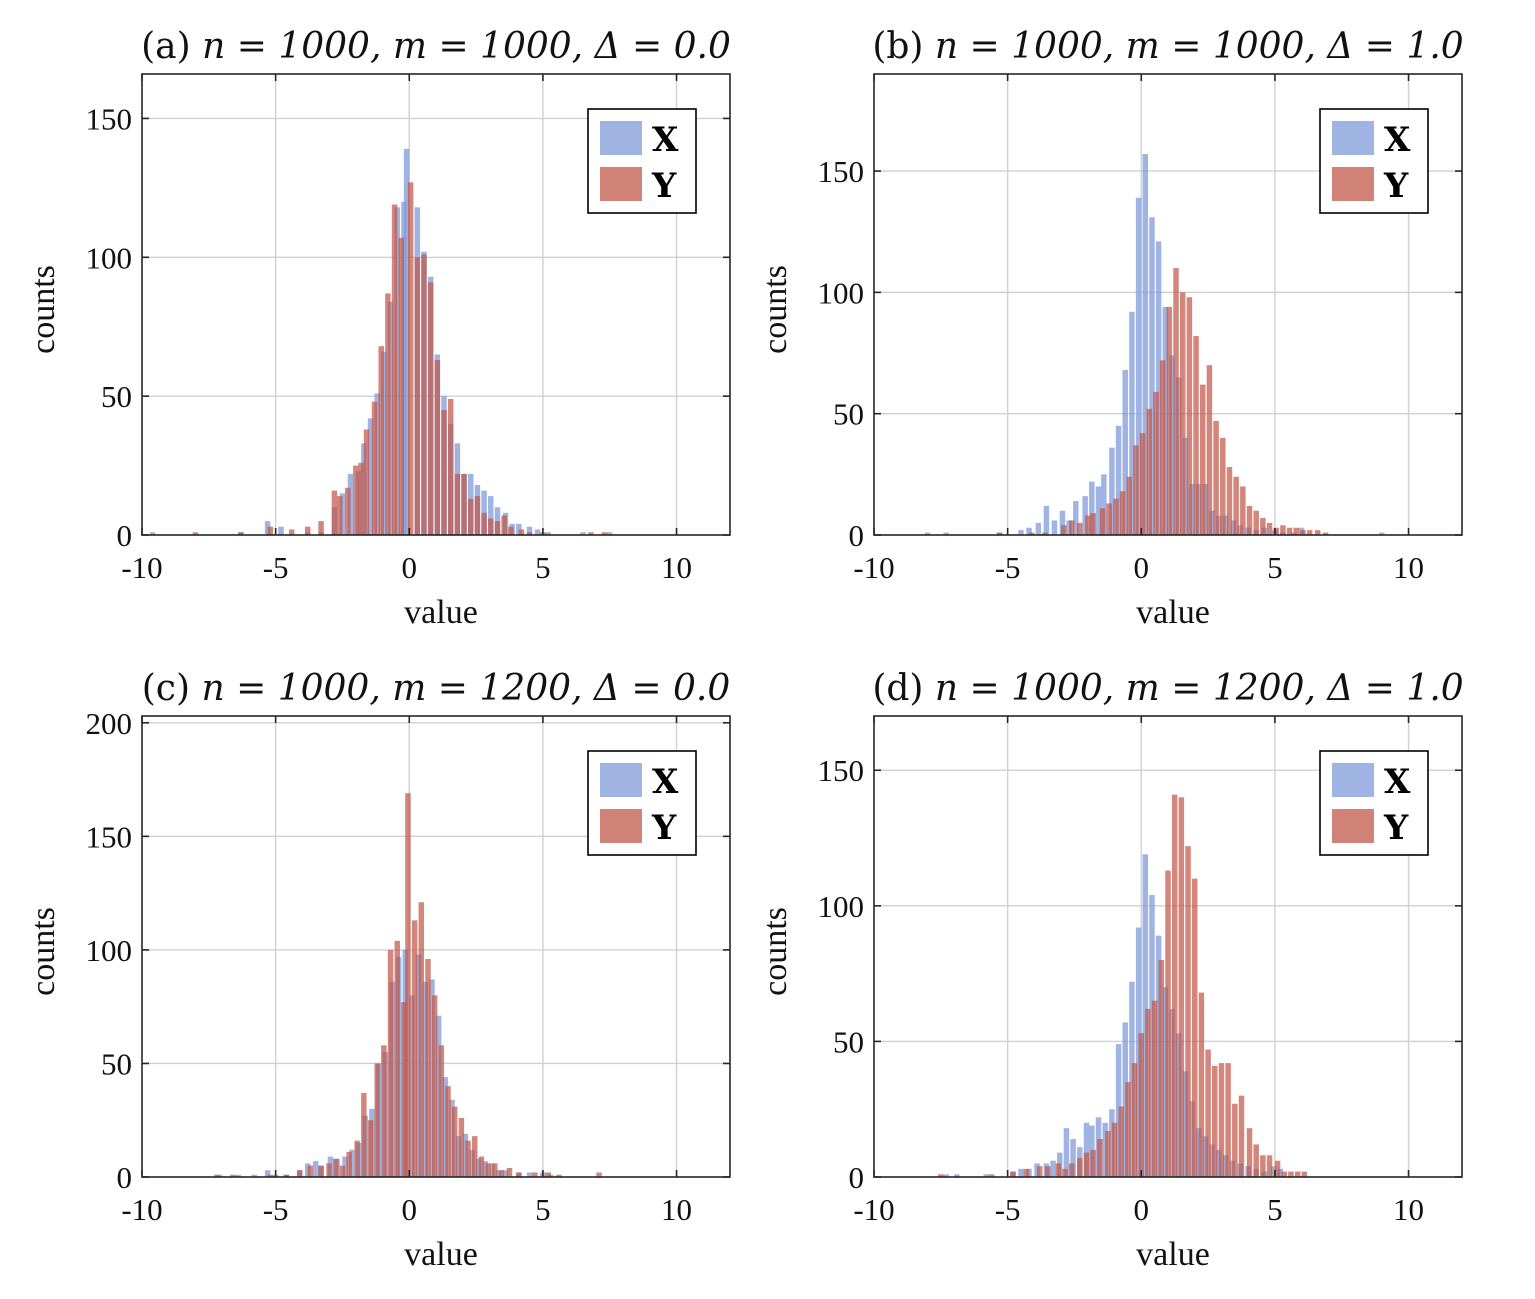  I want to click on bar-Y: Y: 4.55 → 7, so click(1263, 526).